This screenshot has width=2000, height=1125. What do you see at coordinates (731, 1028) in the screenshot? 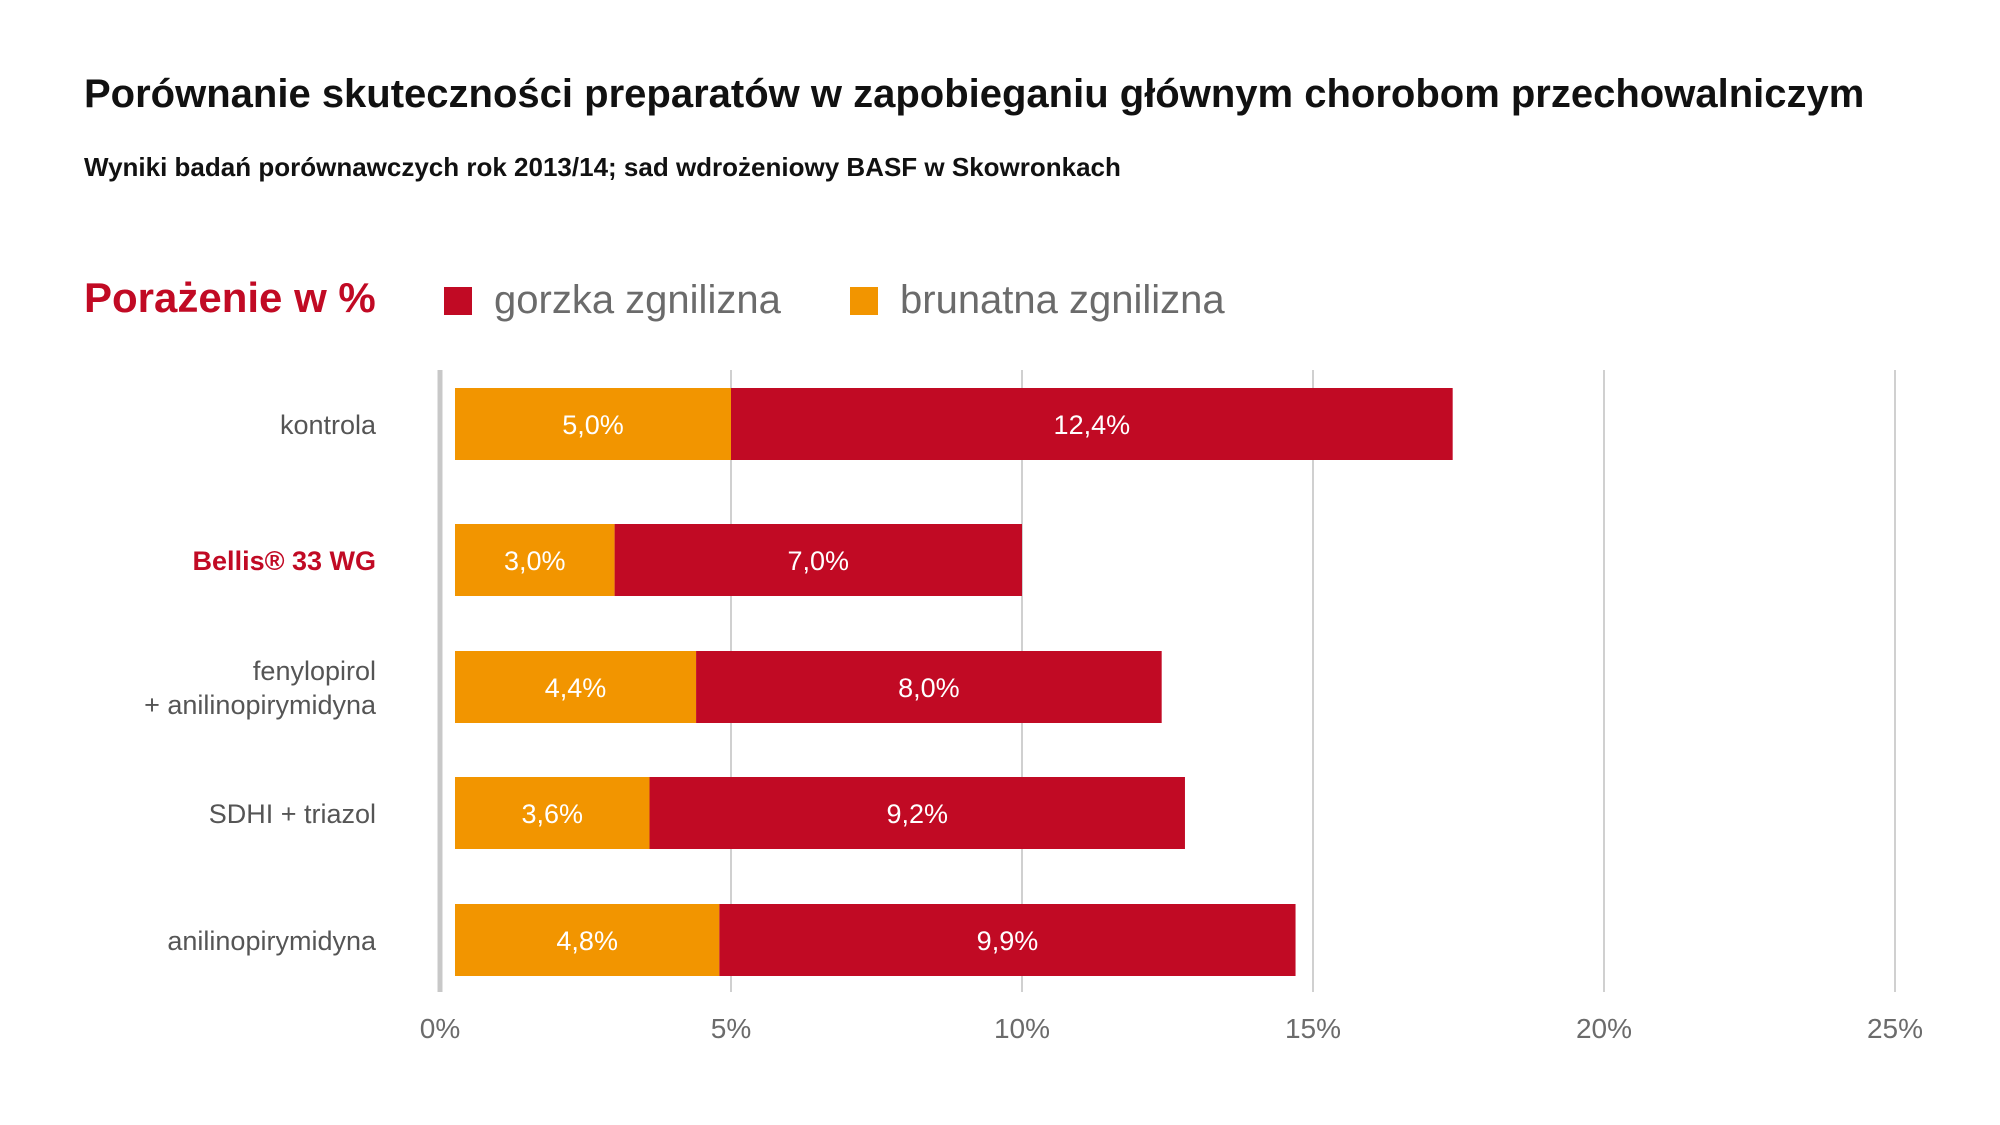
I see `x-tick-label: 5%` at bounding box center [731, 1028].